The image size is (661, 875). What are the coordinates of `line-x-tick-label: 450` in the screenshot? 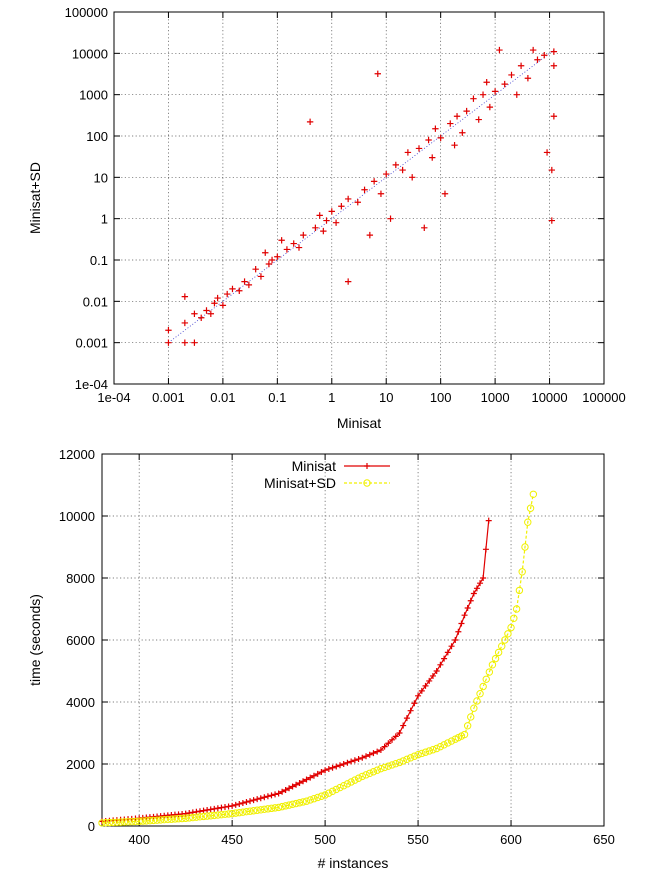 It's located at (232, 839).